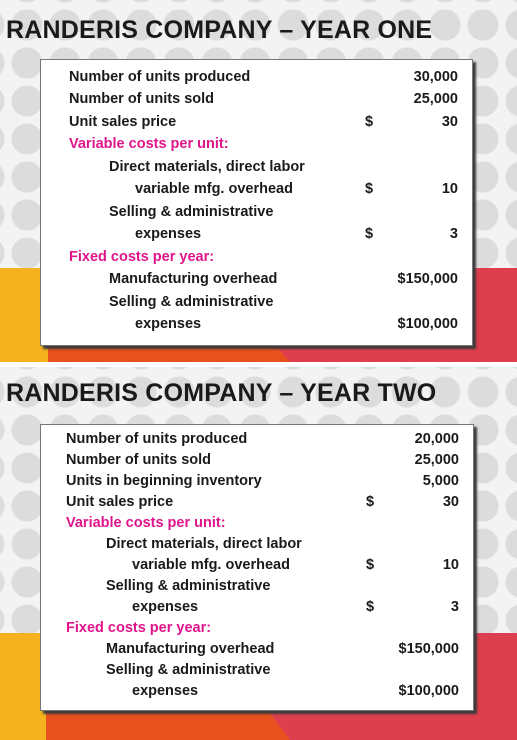  What do you see at coordinates (221, 393) in the screenshot?
I see `slide-title: RANDERIS COMPANY – YEAR TWO` at bounding box center [221, 393].